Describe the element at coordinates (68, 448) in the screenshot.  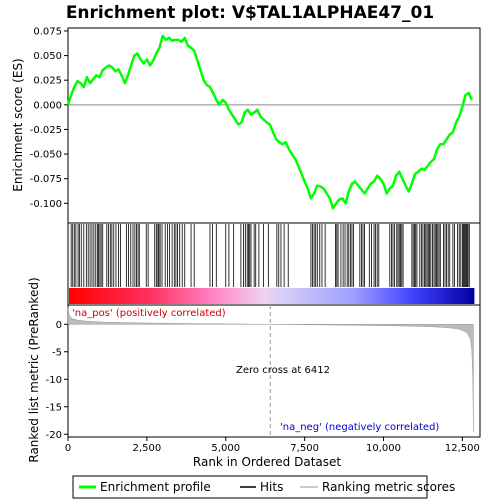
I see `x-tick-label: 0` at that location.